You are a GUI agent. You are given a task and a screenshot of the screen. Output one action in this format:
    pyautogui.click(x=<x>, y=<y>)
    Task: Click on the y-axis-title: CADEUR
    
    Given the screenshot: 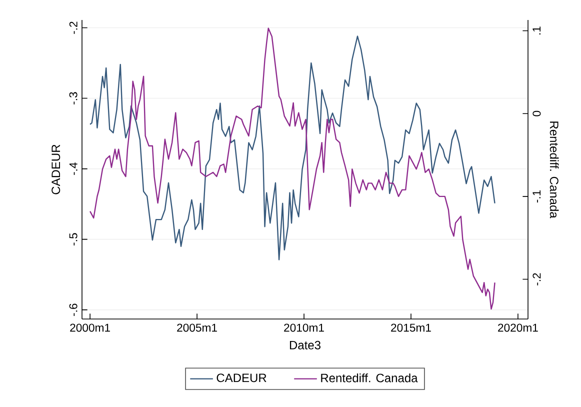 What is the action you would take?
    pyautogui.click(x=56, y=169)
    